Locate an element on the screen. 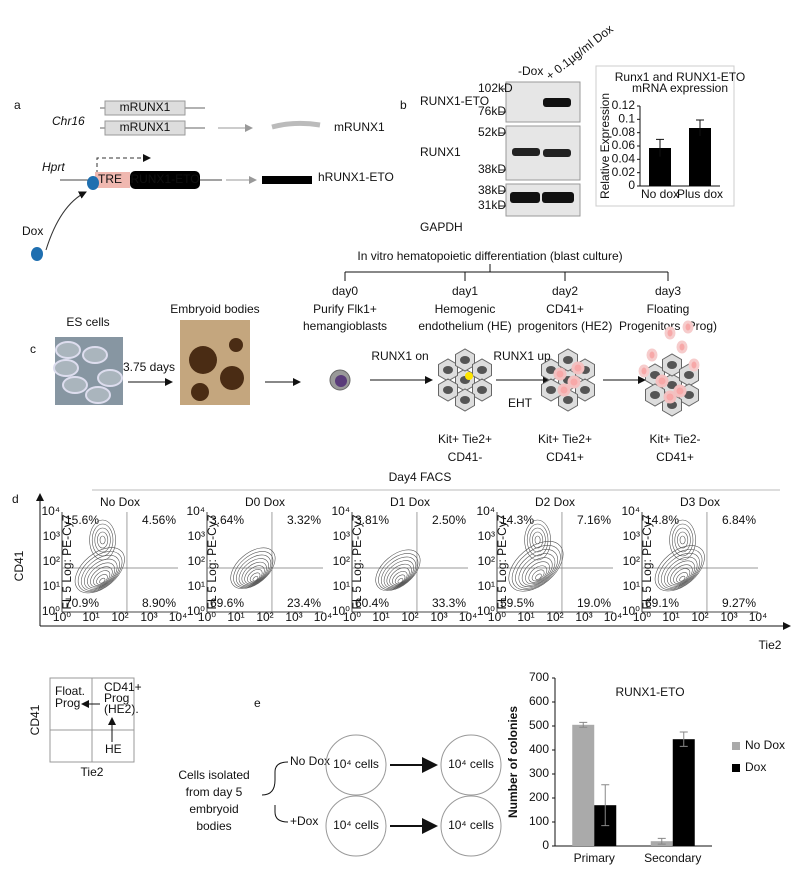 The width and height of the screenshot is (800, 874). es-colony is located at coordinates (66, 368).